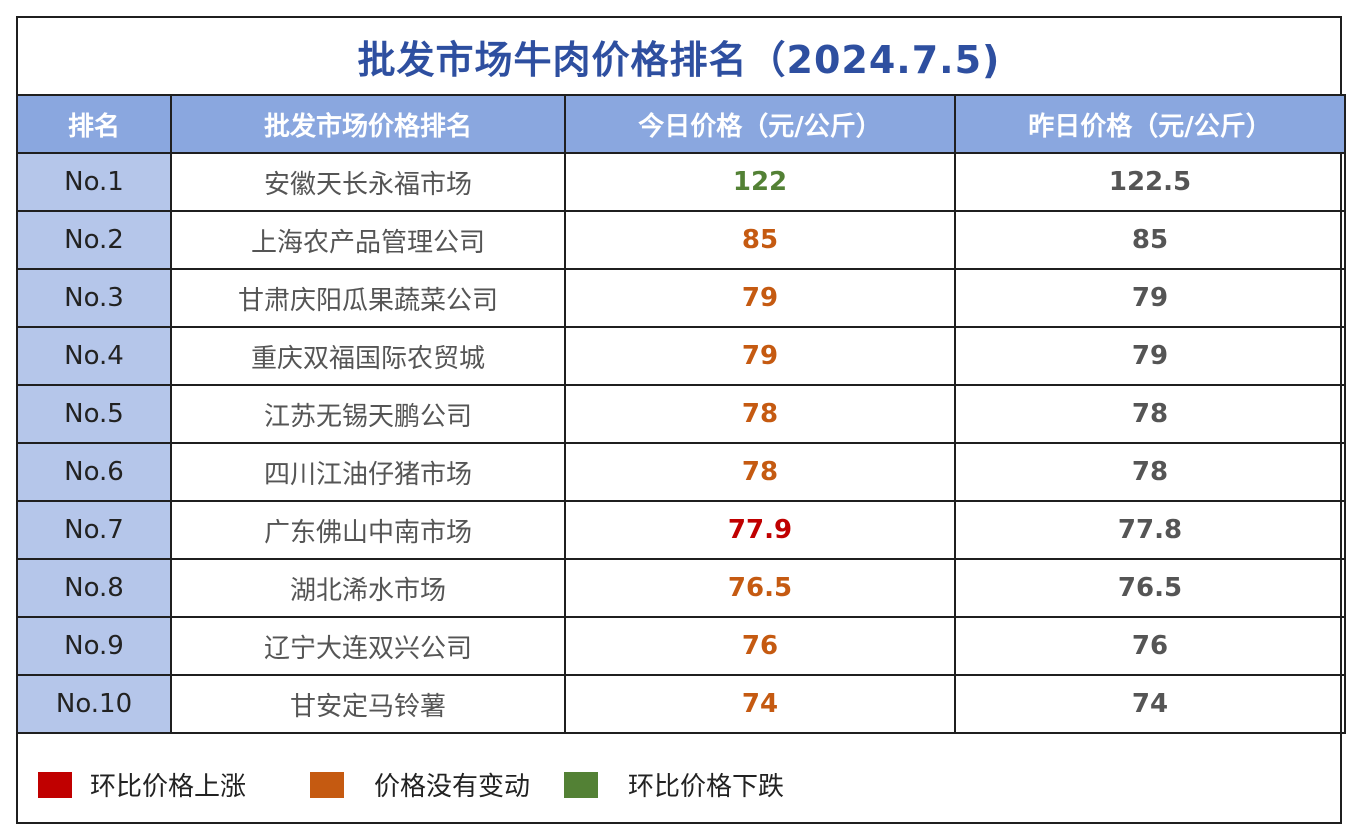  Describe the element at coordinates (368, 298) in the screenshot. I see `market-cell: 甘肃庆阳瓜果蔬菜公司` at that location.